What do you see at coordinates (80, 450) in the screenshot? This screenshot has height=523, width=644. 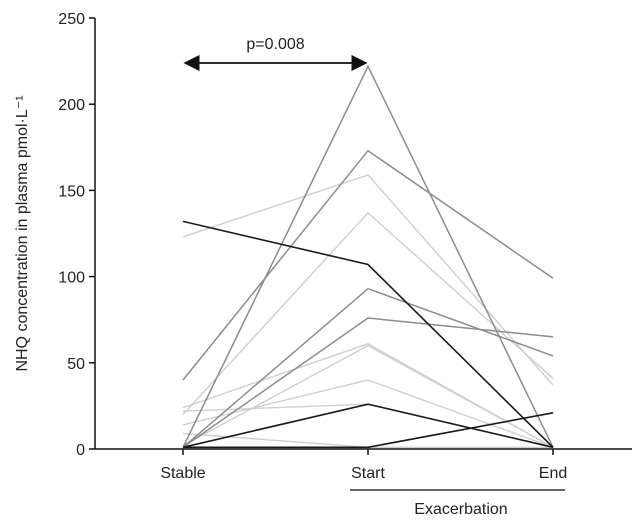 I see `y-tick-label: 0` at bounding box center [80, 450].